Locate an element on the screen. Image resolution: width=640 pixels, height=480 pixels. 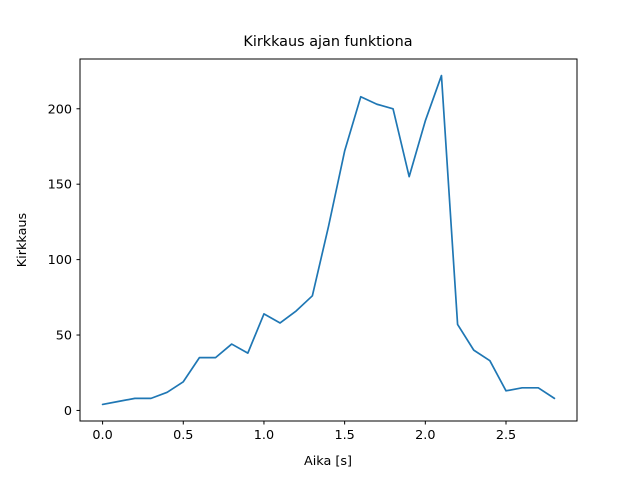
chart-title: Kirkkaus ajan funktiona is located at coordinates (327, 42).